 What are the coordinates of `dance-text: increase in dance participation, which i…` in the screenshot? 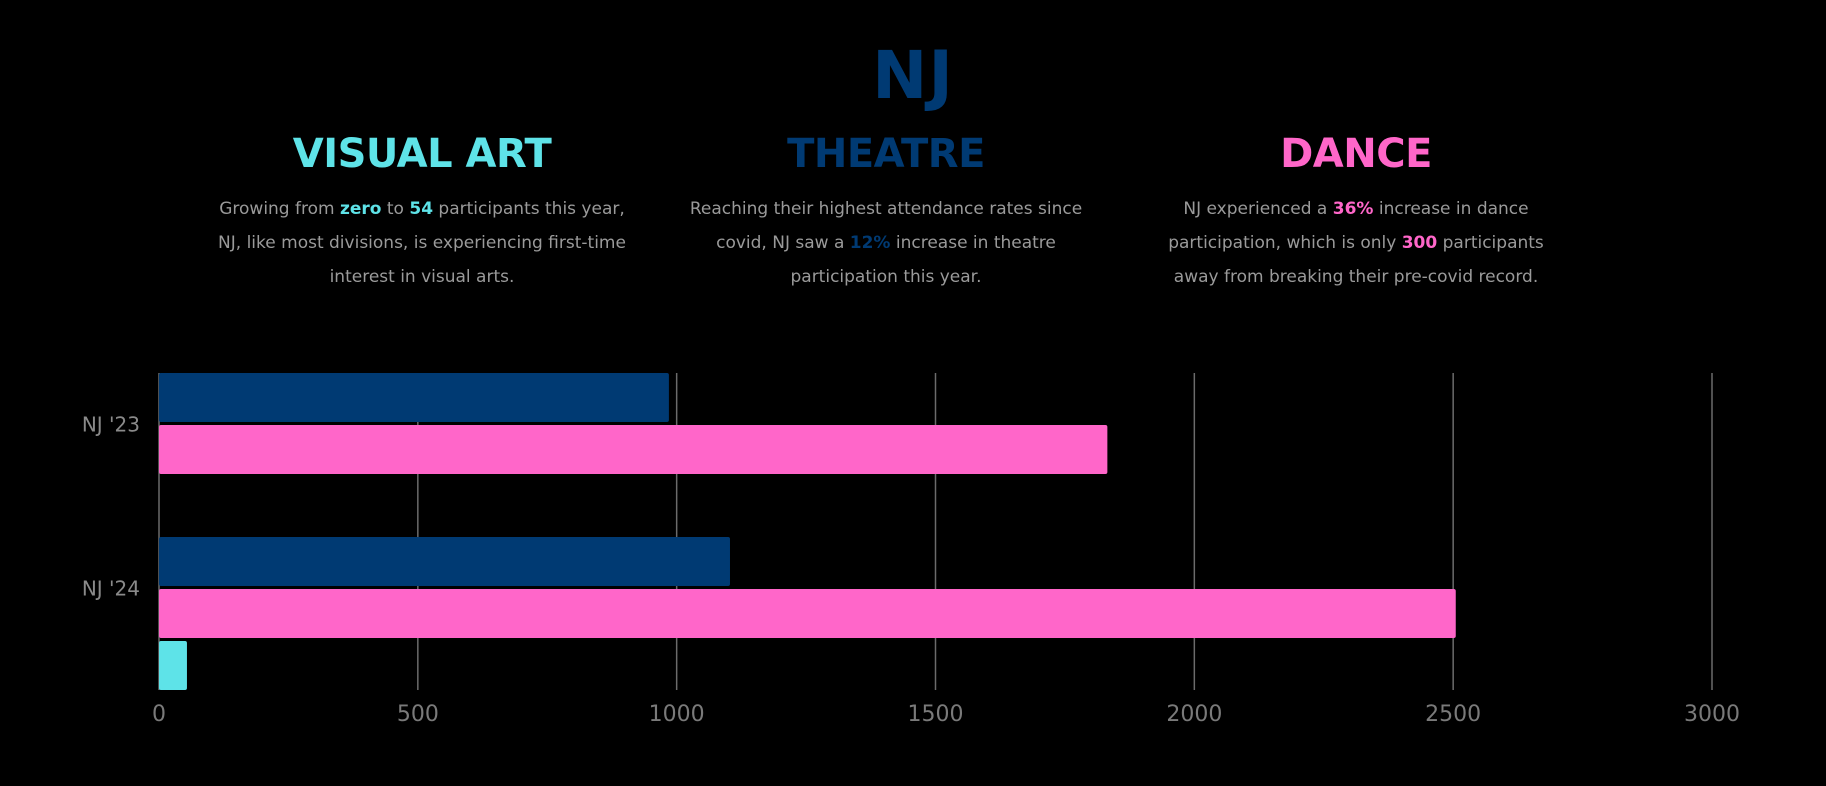 It's located at (1348, 226).